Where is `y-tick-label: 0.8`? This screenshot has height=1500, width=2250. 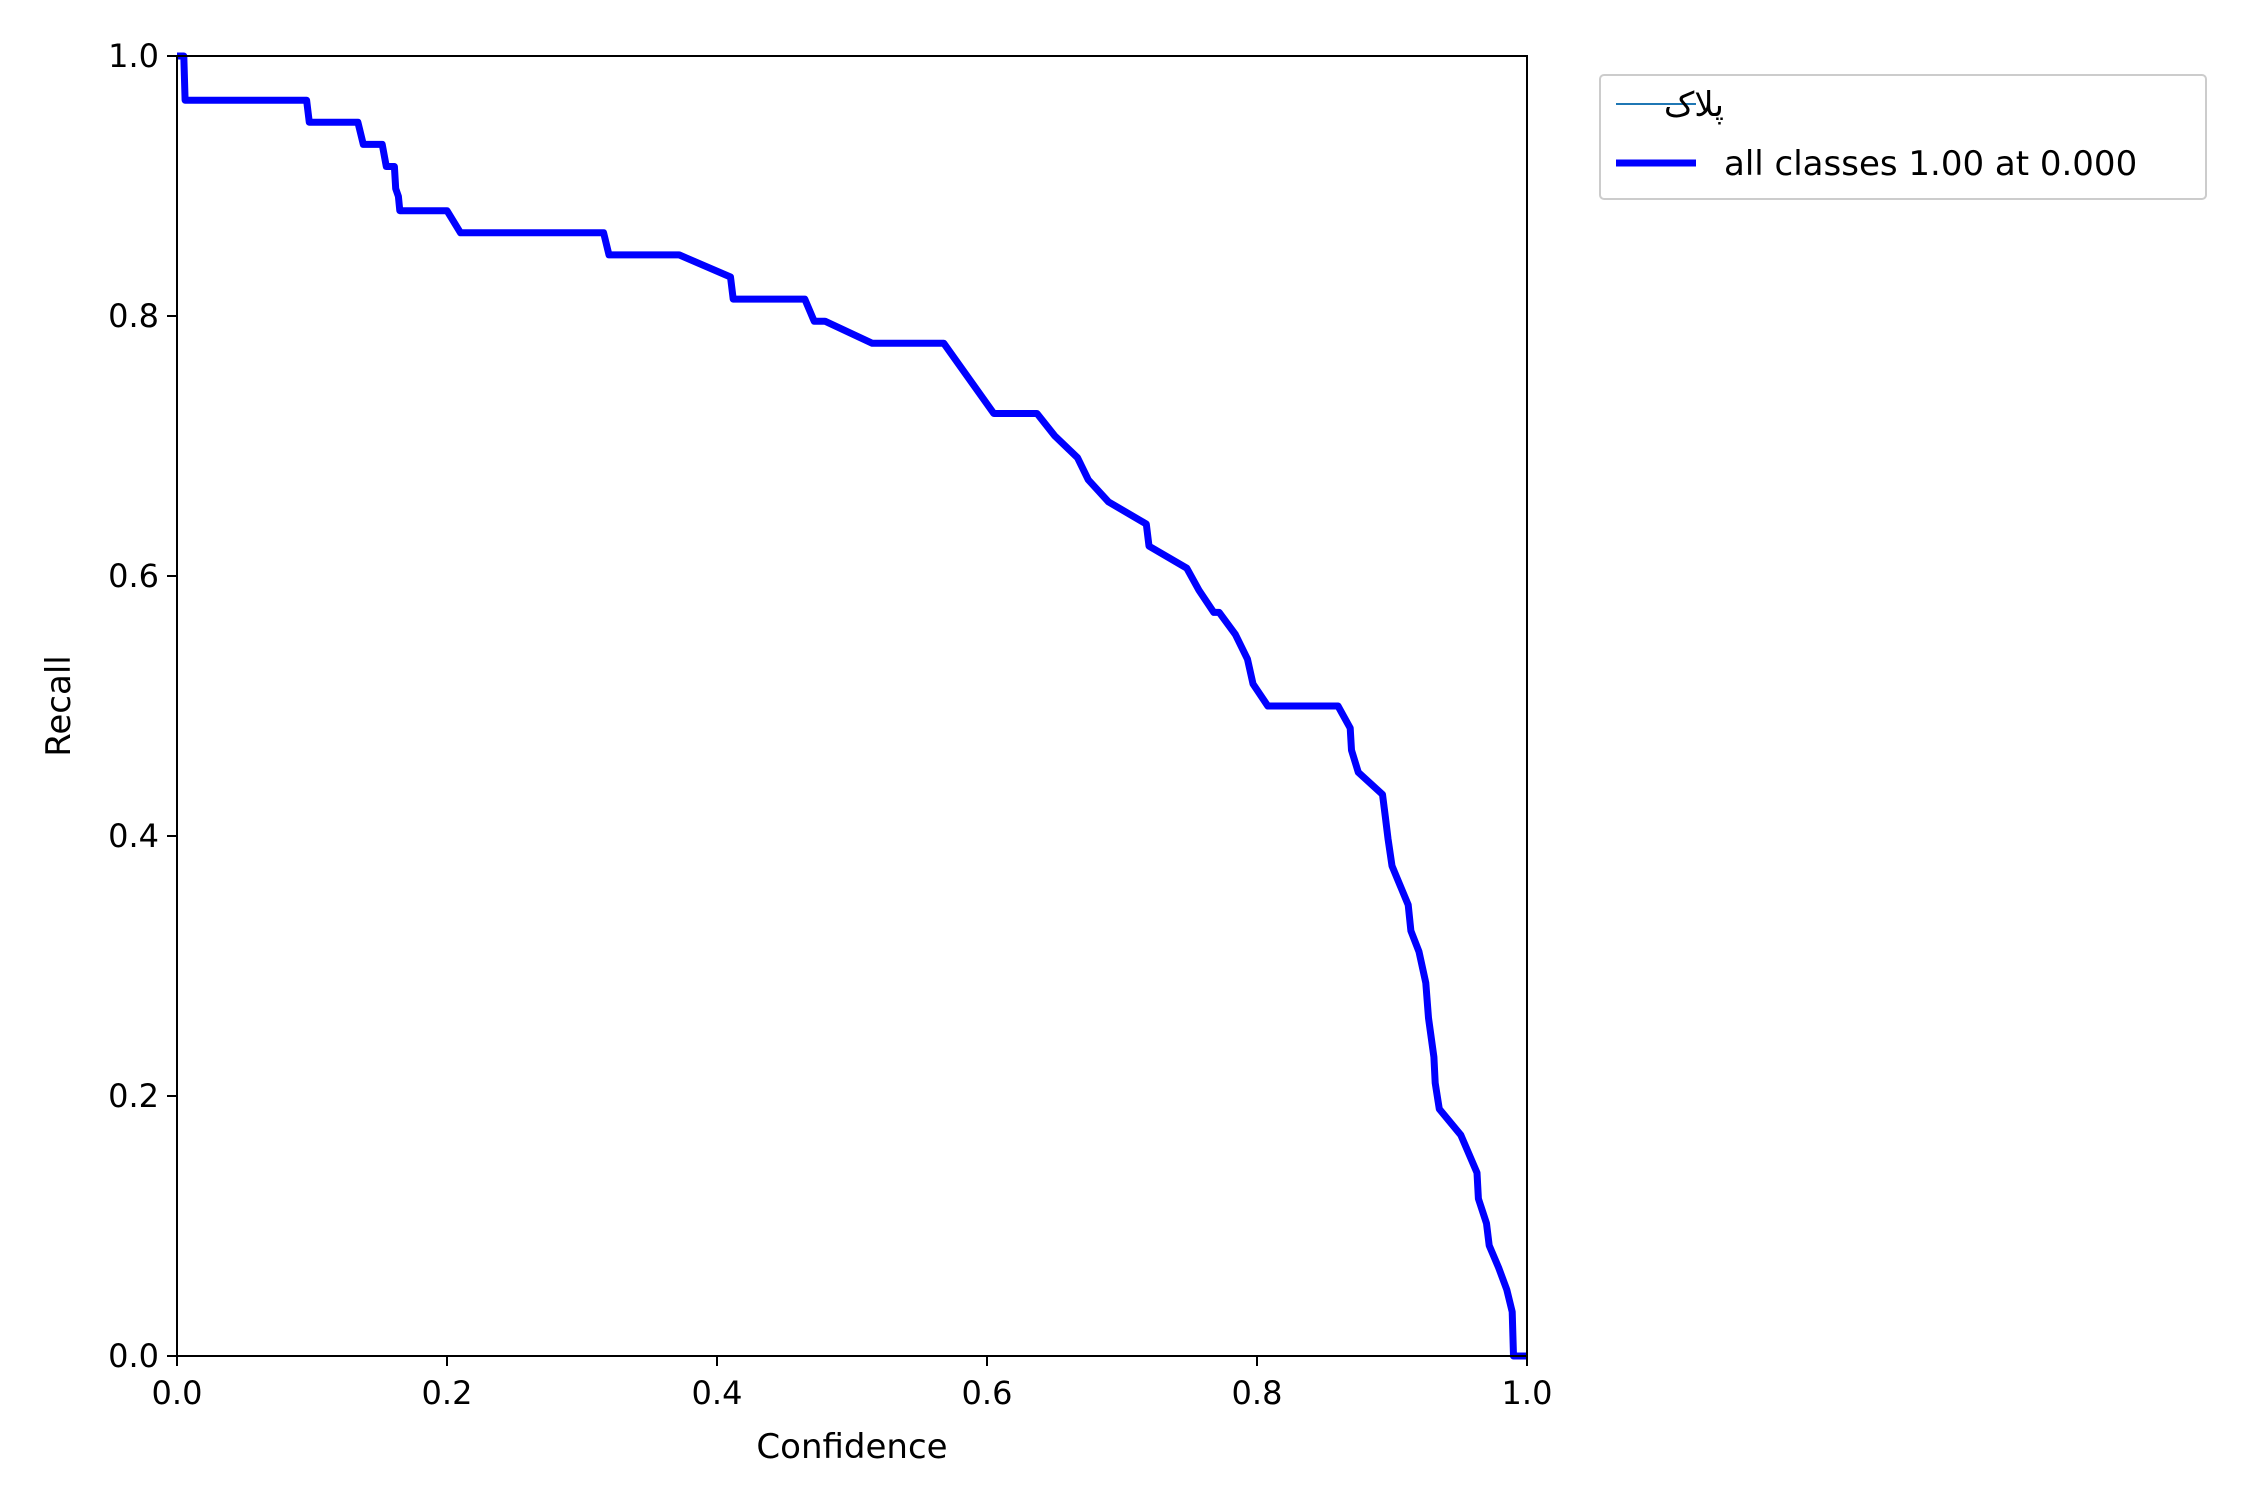
y-tick-label: 0.8 is located at coordinates (133, 316).